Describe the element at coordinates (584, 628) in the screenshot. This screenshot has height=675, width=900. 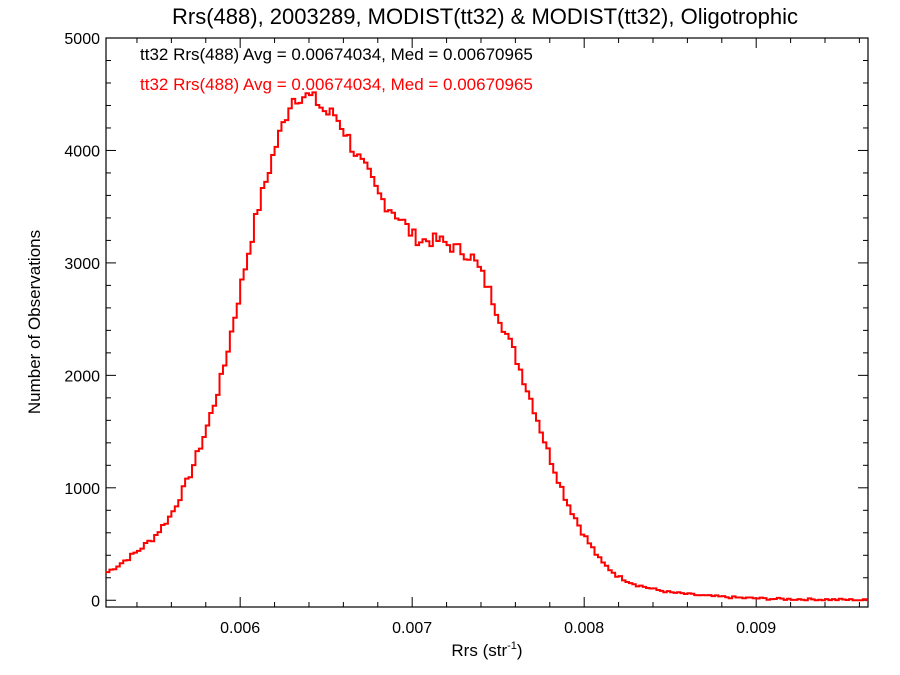
I see `x-tick-label: 0.008` at that location.